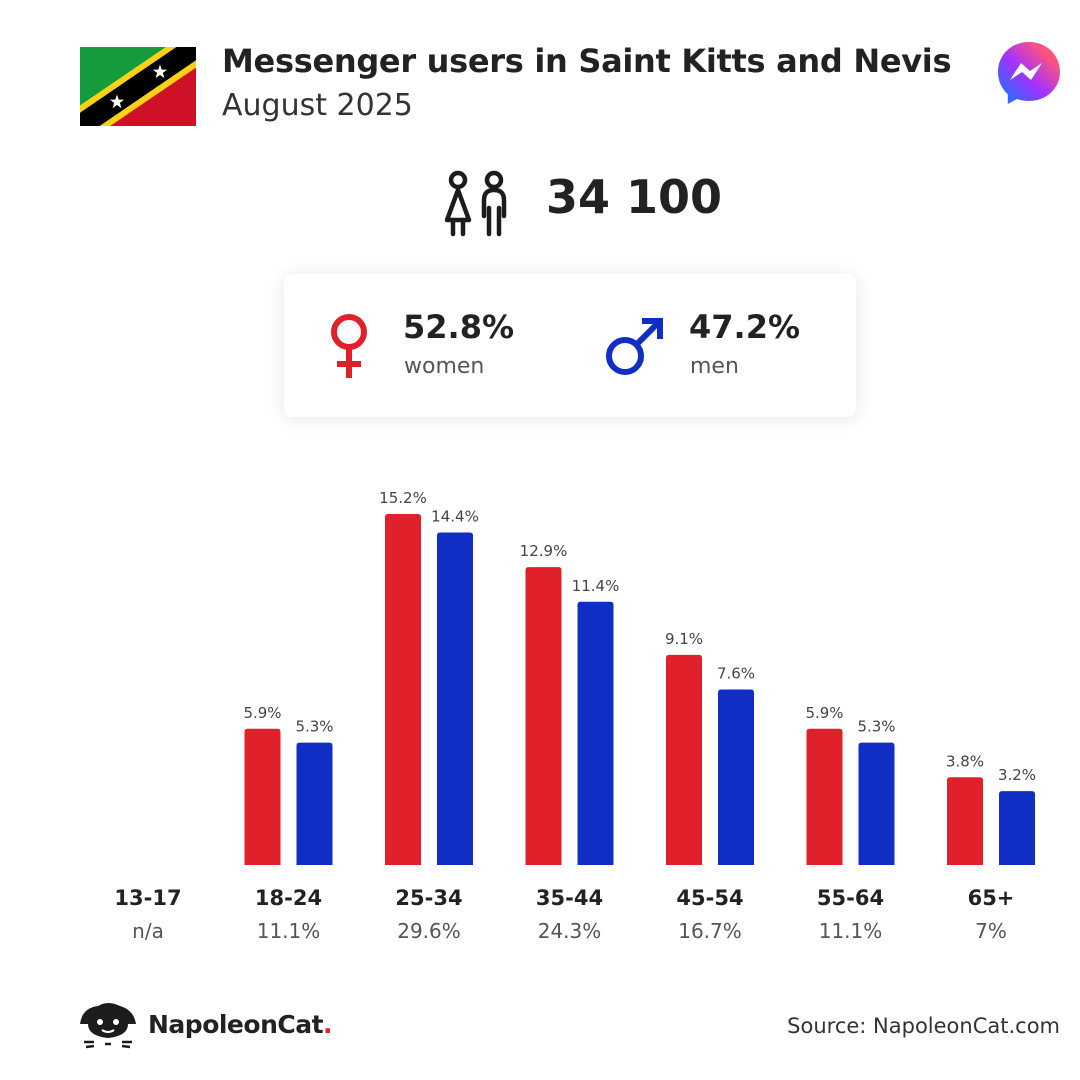  I want to click on women-value-label-55-64: 5.9%, so click(824, 713).